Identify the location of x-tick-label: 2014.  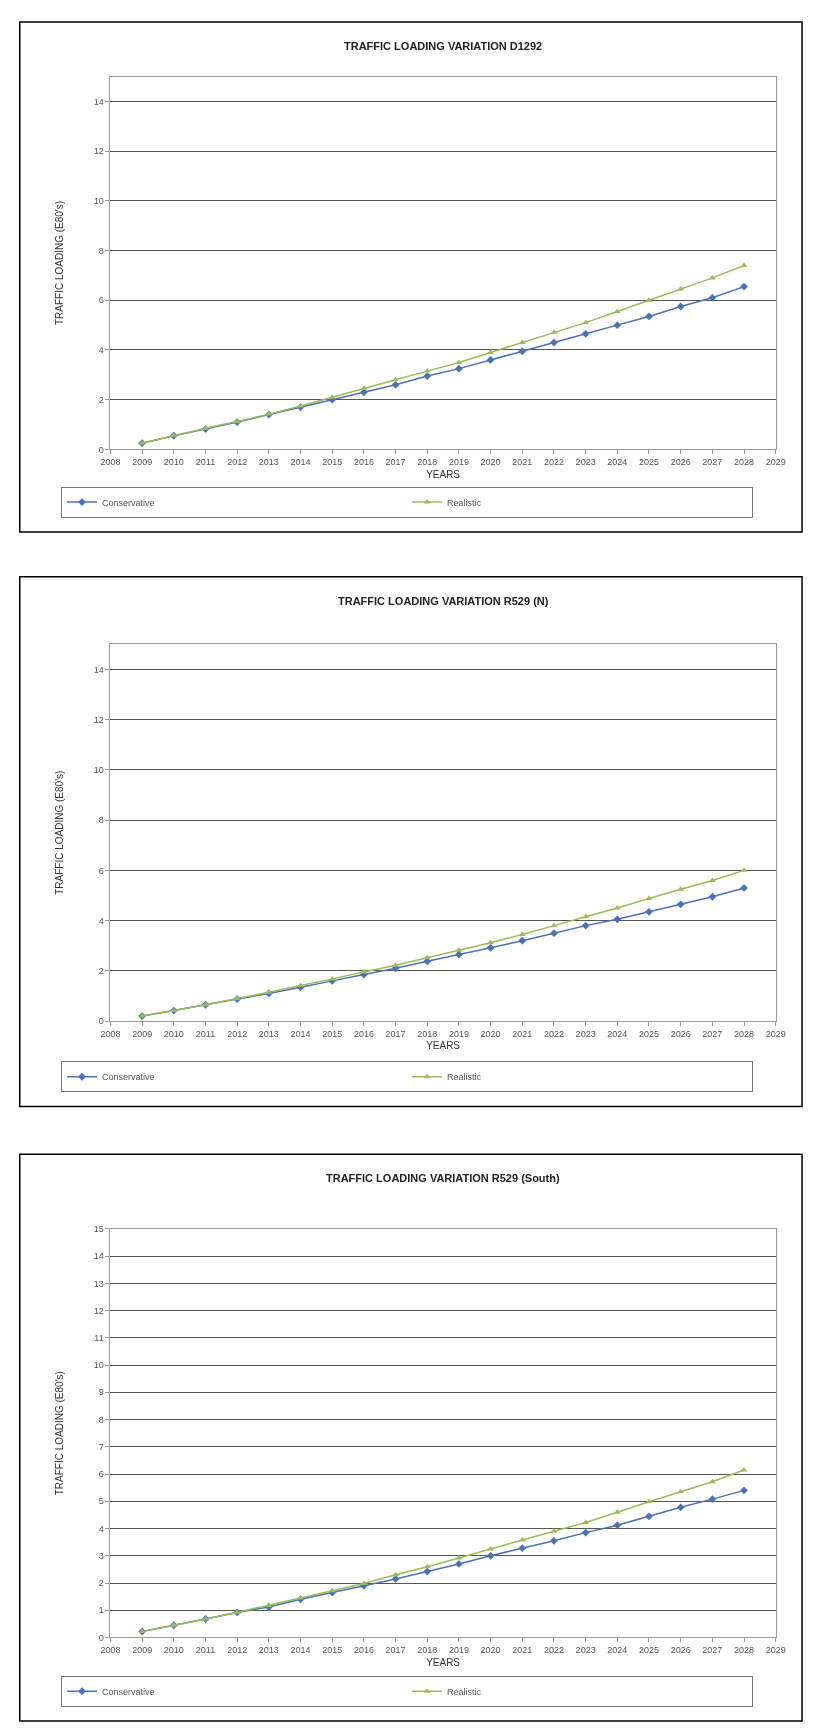
(300, 1650).